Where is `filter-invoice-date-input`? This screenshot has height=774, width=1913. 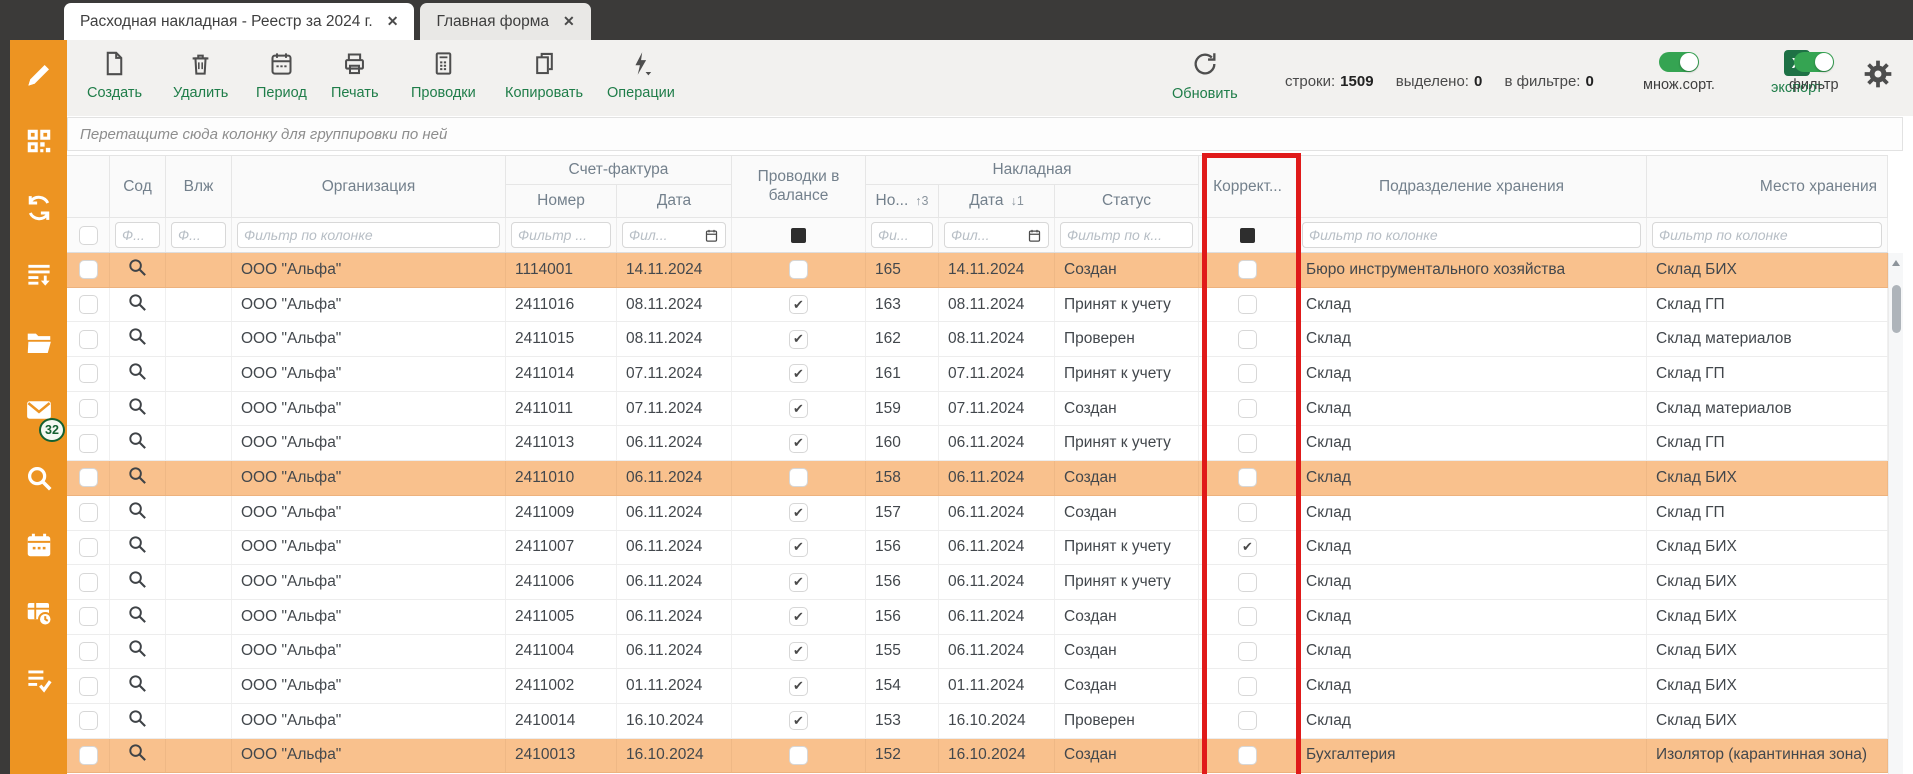
filter-invoice-date-input is located at coordinates (666, 235).